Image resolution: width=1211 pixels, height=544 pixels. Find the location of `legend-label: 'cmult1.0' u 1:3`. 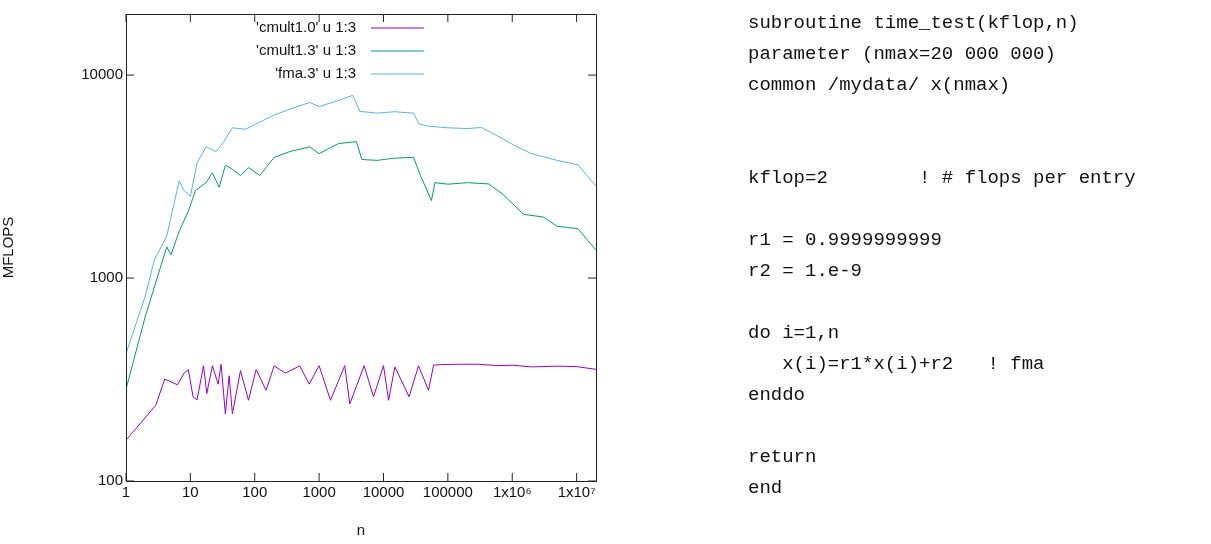

legend-label: 'cmult1.0' u 1:3 is located at coordinates (306, 27).